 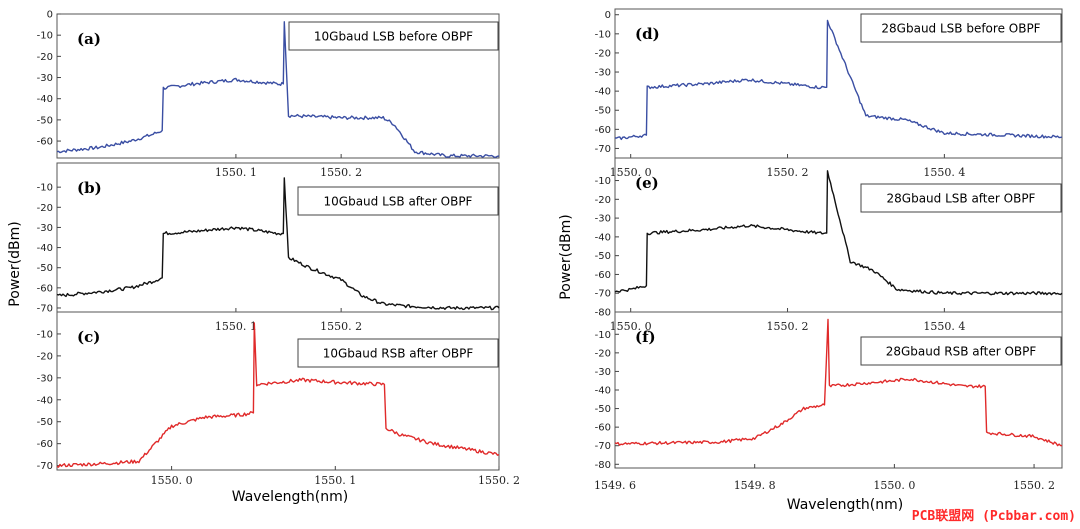 I want to click on spectrum-line-f, so click(x=838, y=382).